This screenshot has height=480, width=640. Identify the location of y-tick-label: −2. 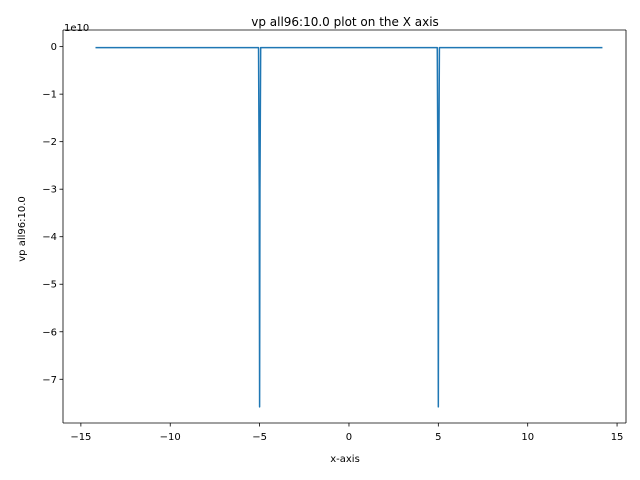
(49, 142).